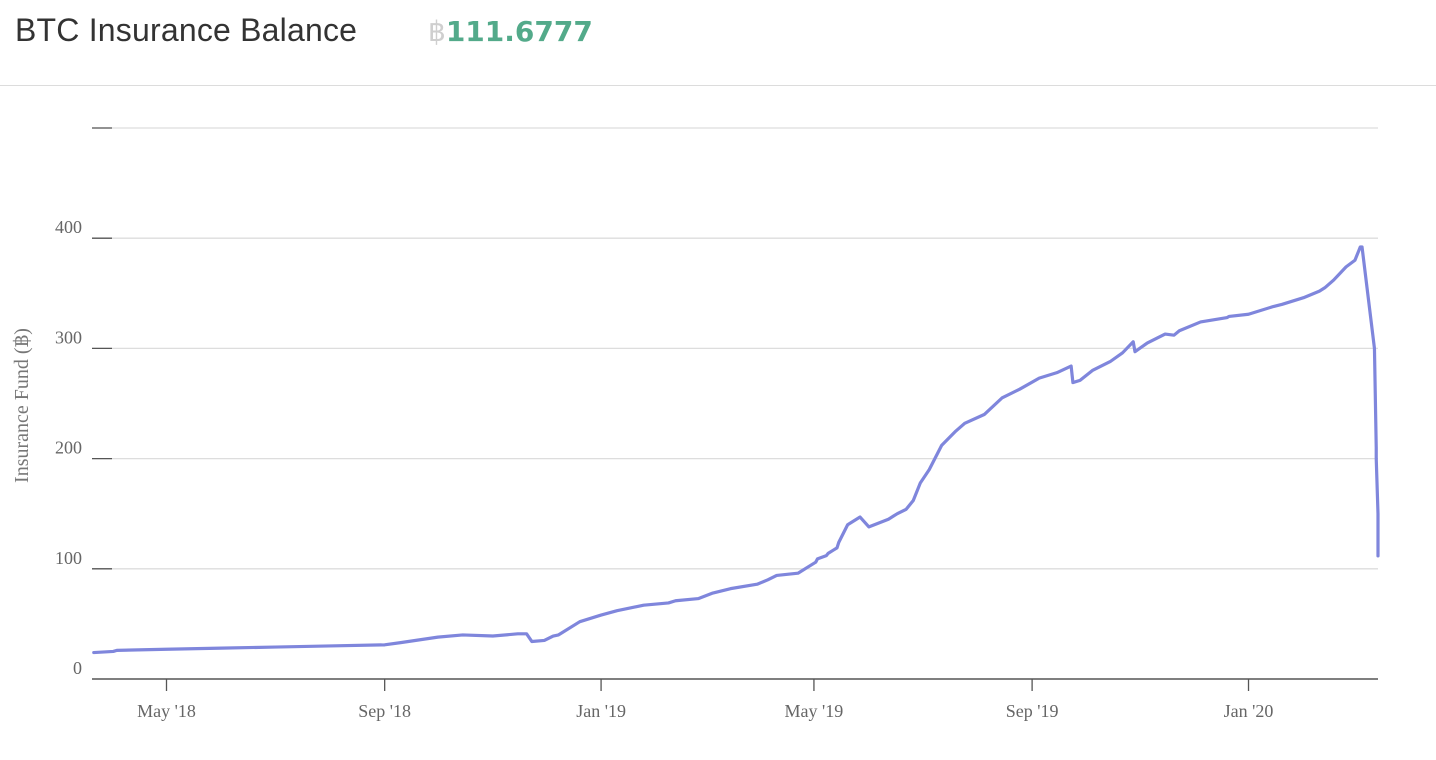 This screenshot has width=1436, height=760. I want to click on x-tick-label-2: Jan '19, so click(601, 711).